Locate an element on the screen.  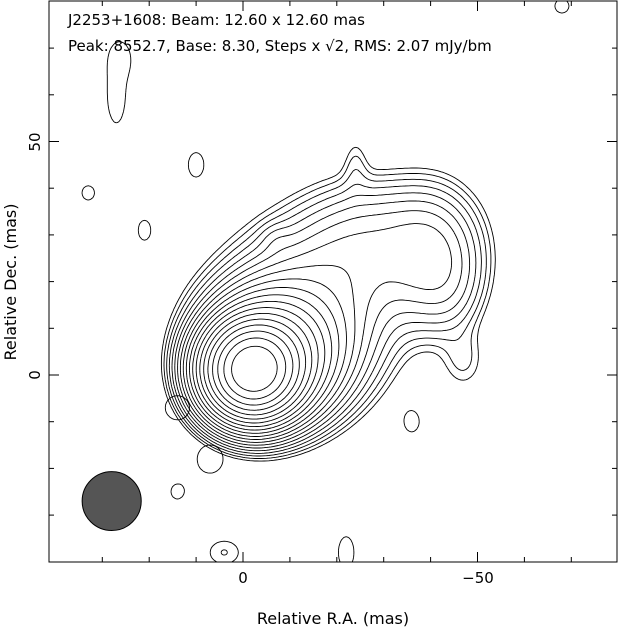
header-line-1: J2253+1608: Beam: 12.60 x 12.60 mas is located at coordinates (216, 20).